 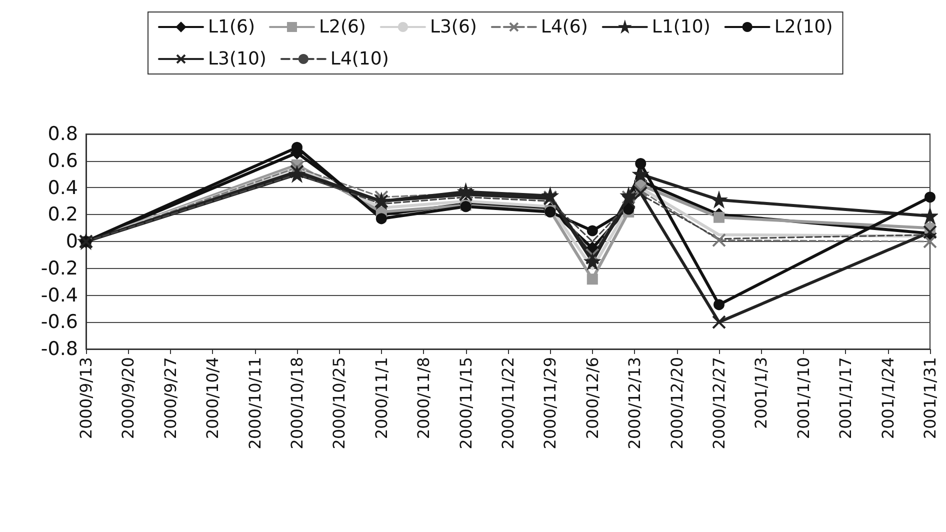 I want to click on legend-label: L4(6), so click(x=564, y=27).